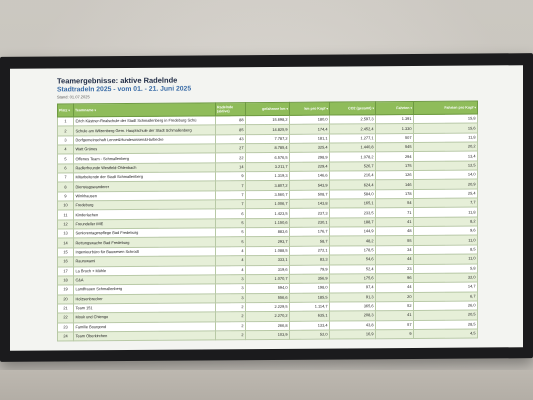 The width and height of the screenshot is (533, 400). What do you see at coordinates (230, 214) in the screenshot?
I see `row-radelnde: 6` at bounding box center [230, 214].